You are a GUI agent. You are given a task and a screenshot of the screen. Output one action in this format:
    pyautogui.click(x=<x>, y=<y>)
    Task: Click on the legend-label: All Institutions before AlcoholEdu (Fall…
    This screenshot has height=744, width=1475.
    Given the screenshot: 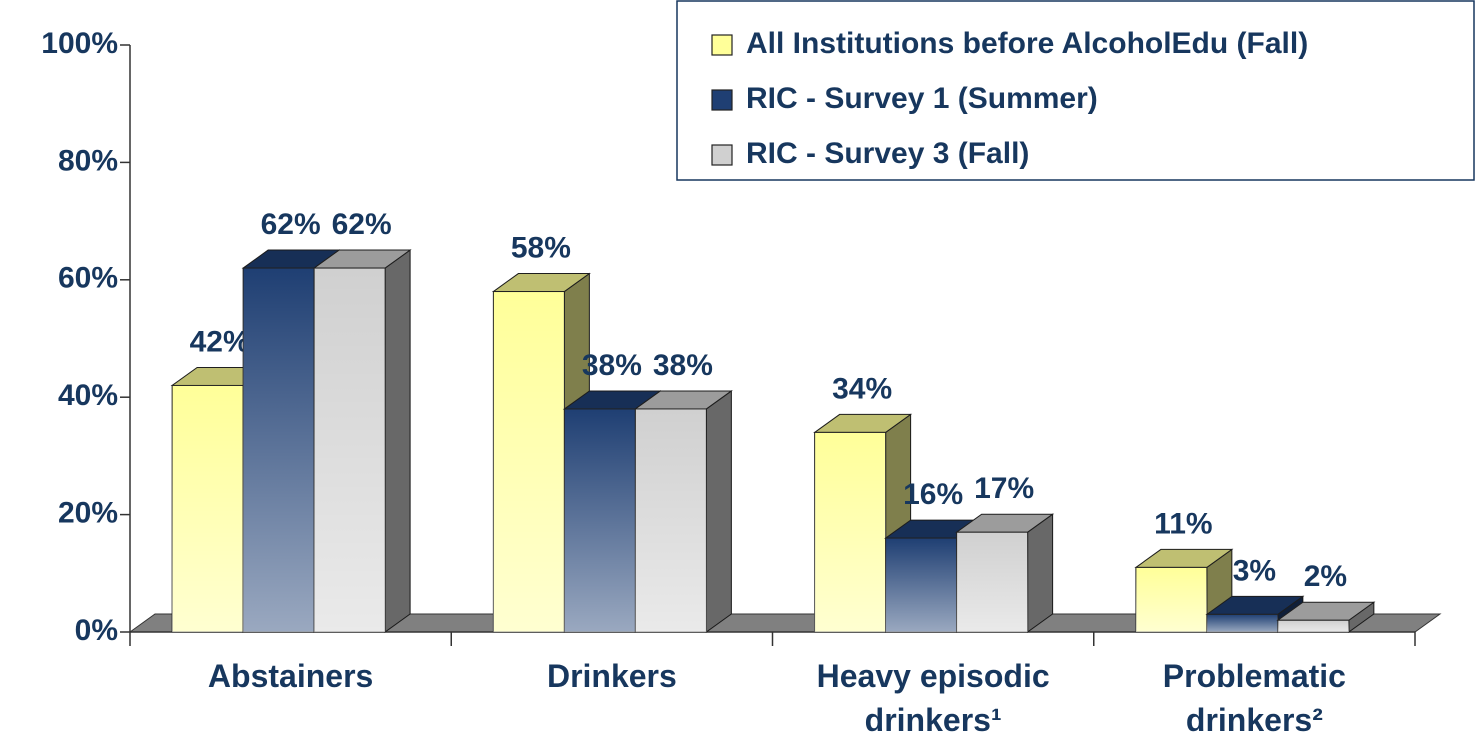 What is the action you would take?
    pyautogui.click(x=1027, y=43)
    